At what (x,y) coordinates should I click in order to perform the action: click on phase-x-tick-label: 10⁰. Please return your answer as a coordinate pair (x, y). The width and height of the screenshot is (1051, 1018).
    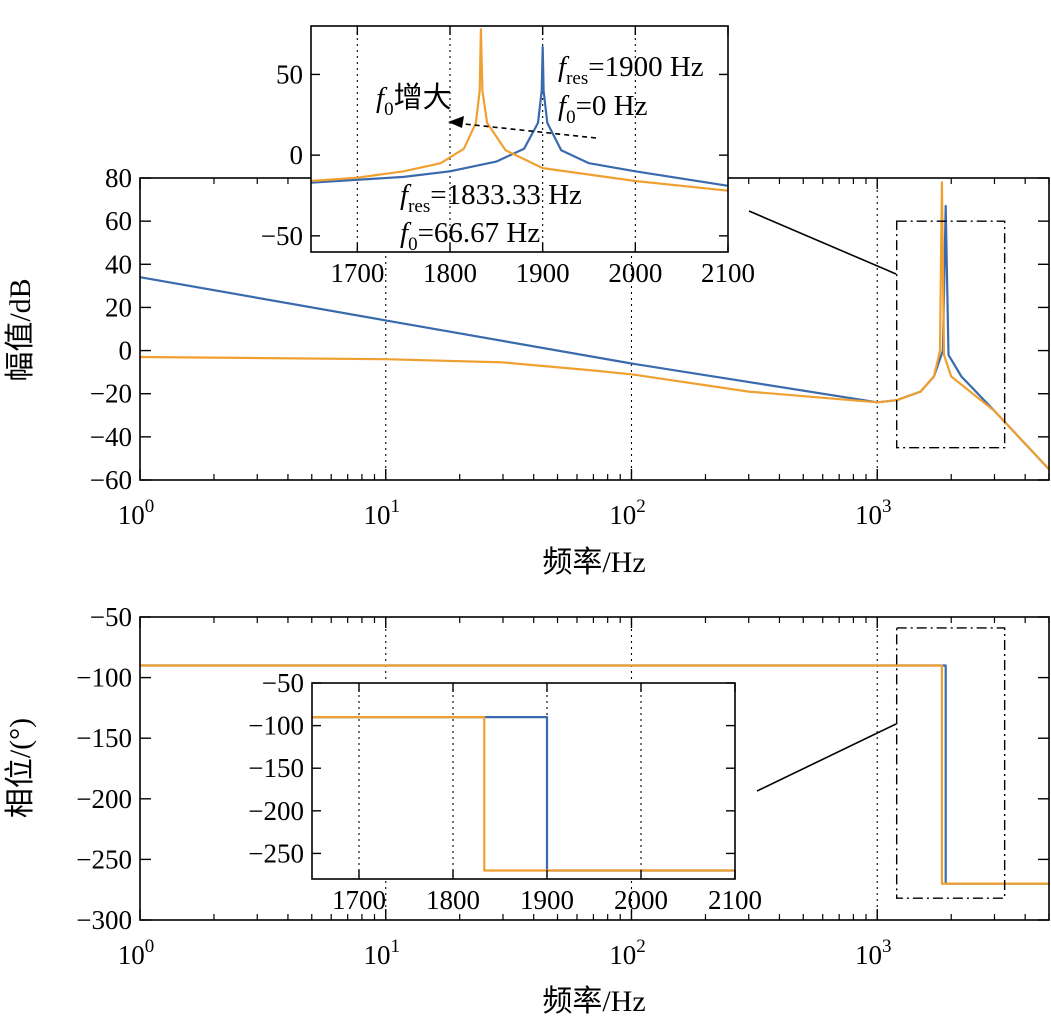
    Looking at the image, I should click on (136, 953).